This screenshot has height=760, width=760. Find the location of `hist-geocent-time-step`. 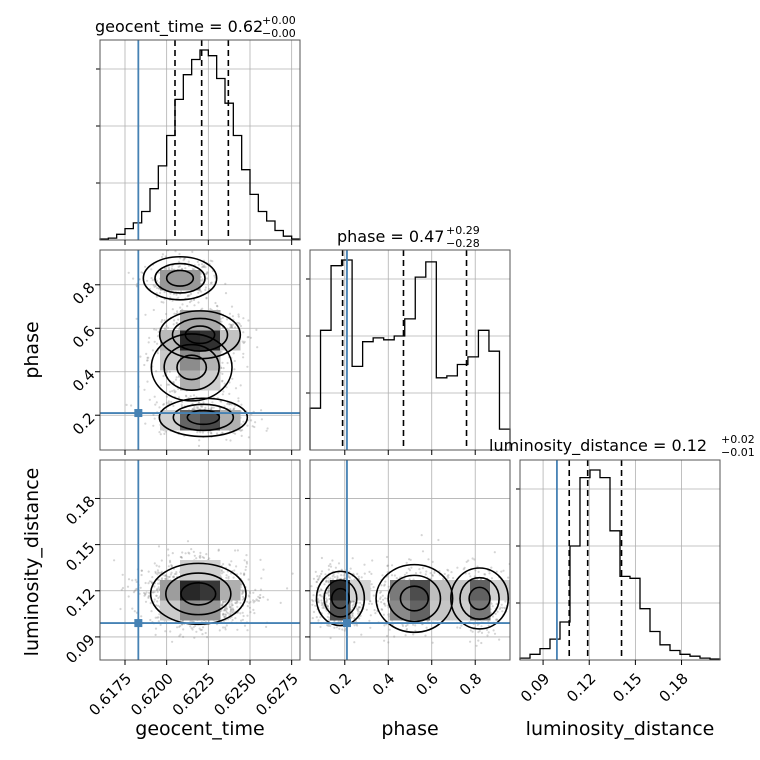

hist-geocent-time-step is located at coordinates (200, 144).